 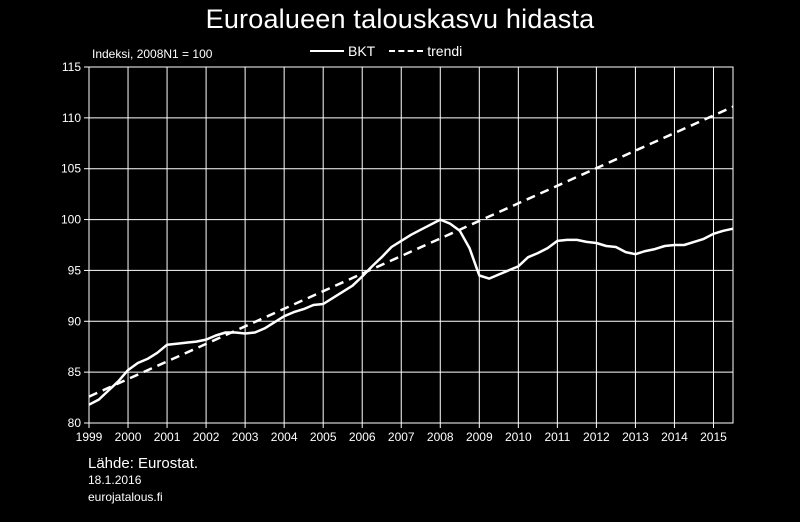 I want to click on legend-swatch-bkt, so click(x=327, y=51).